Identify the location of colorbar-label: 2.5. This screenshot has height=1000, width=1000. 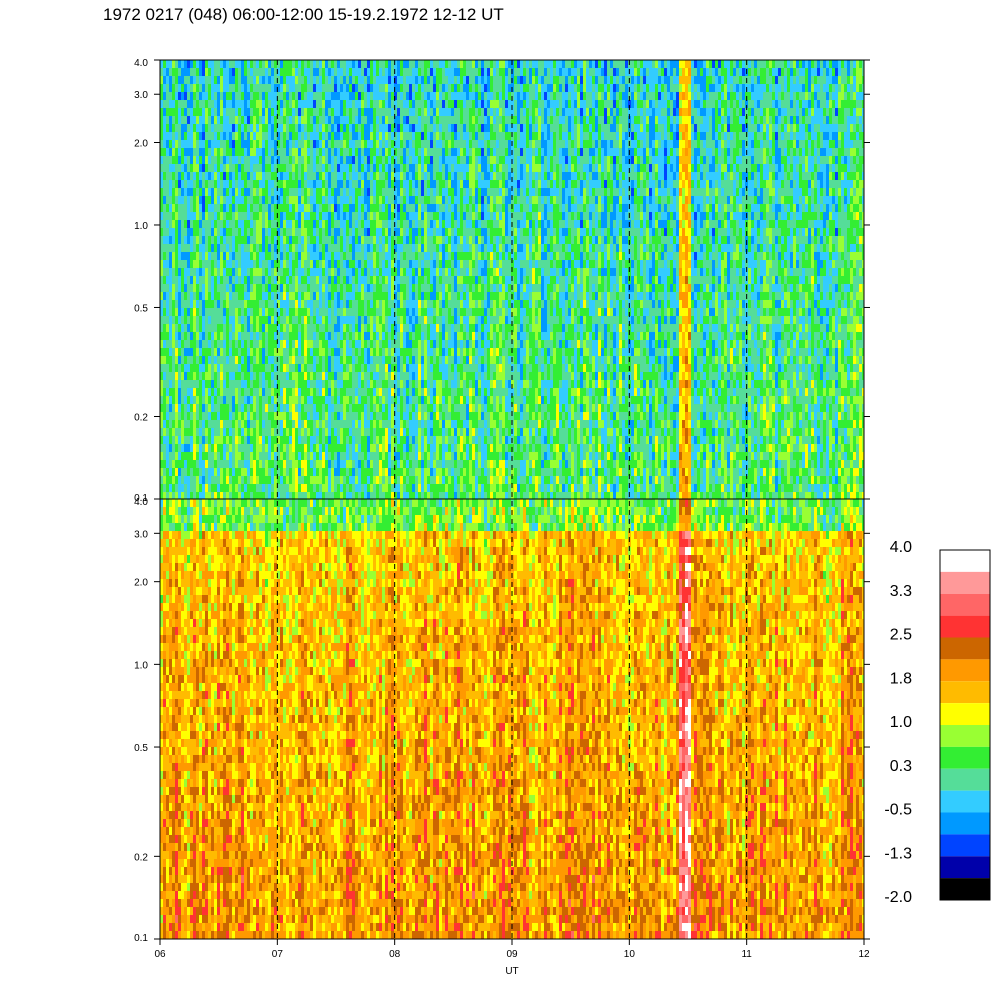
(901, 635).